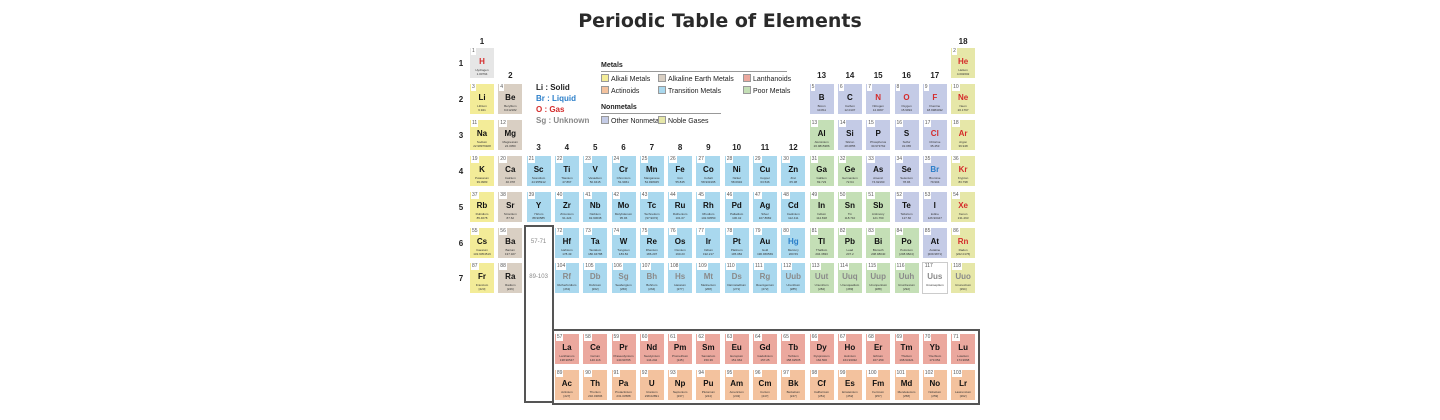  I want to click on element-symbol: Y, so click(538, 205).